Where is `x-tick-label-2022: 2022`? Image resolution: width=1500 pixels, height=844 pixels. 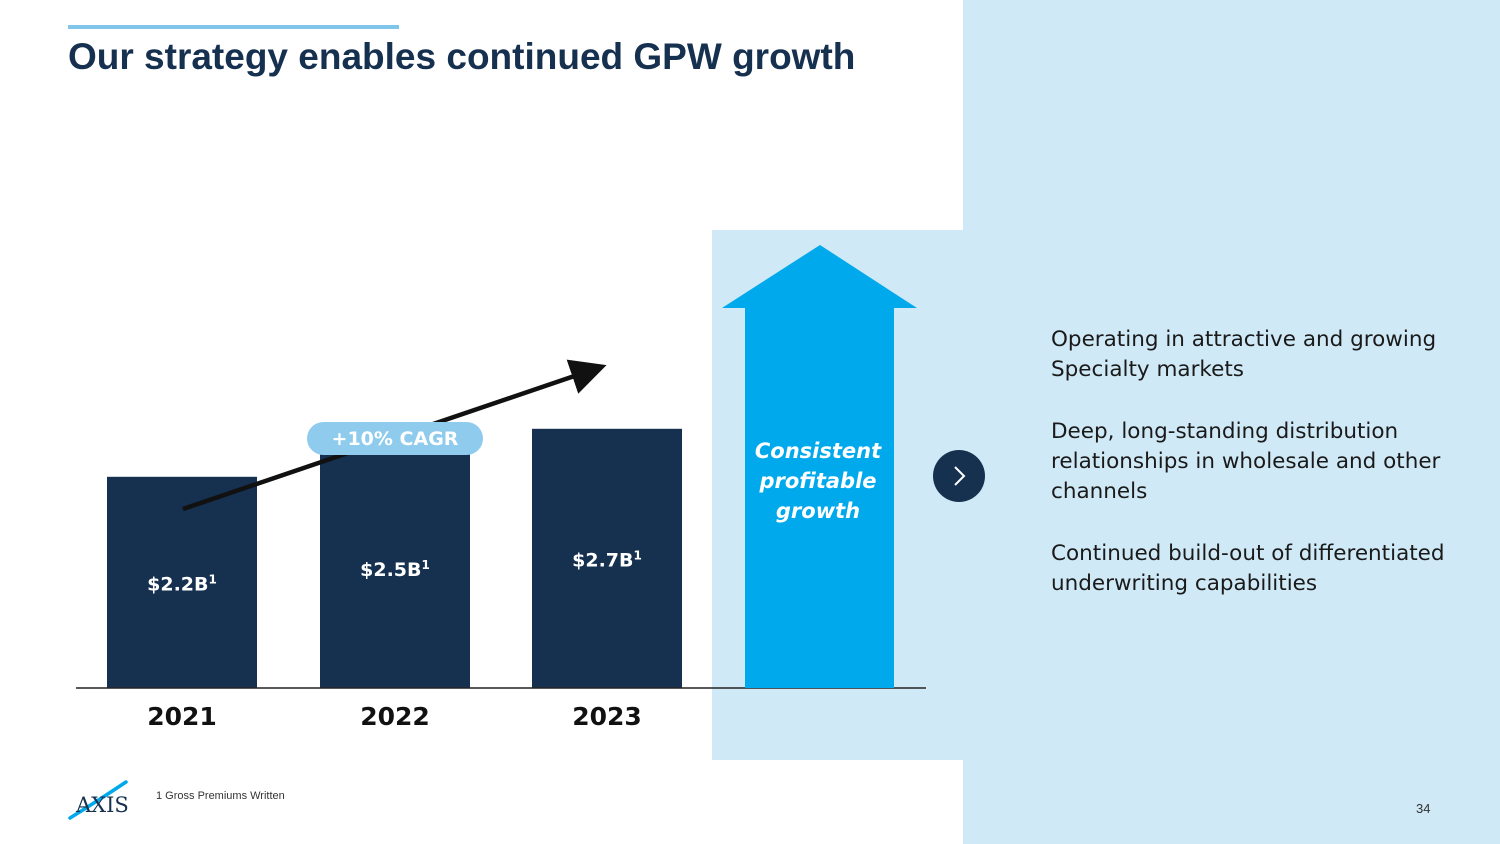 x-tick-label-2022: 2022 is located at coordinates (395, 716).